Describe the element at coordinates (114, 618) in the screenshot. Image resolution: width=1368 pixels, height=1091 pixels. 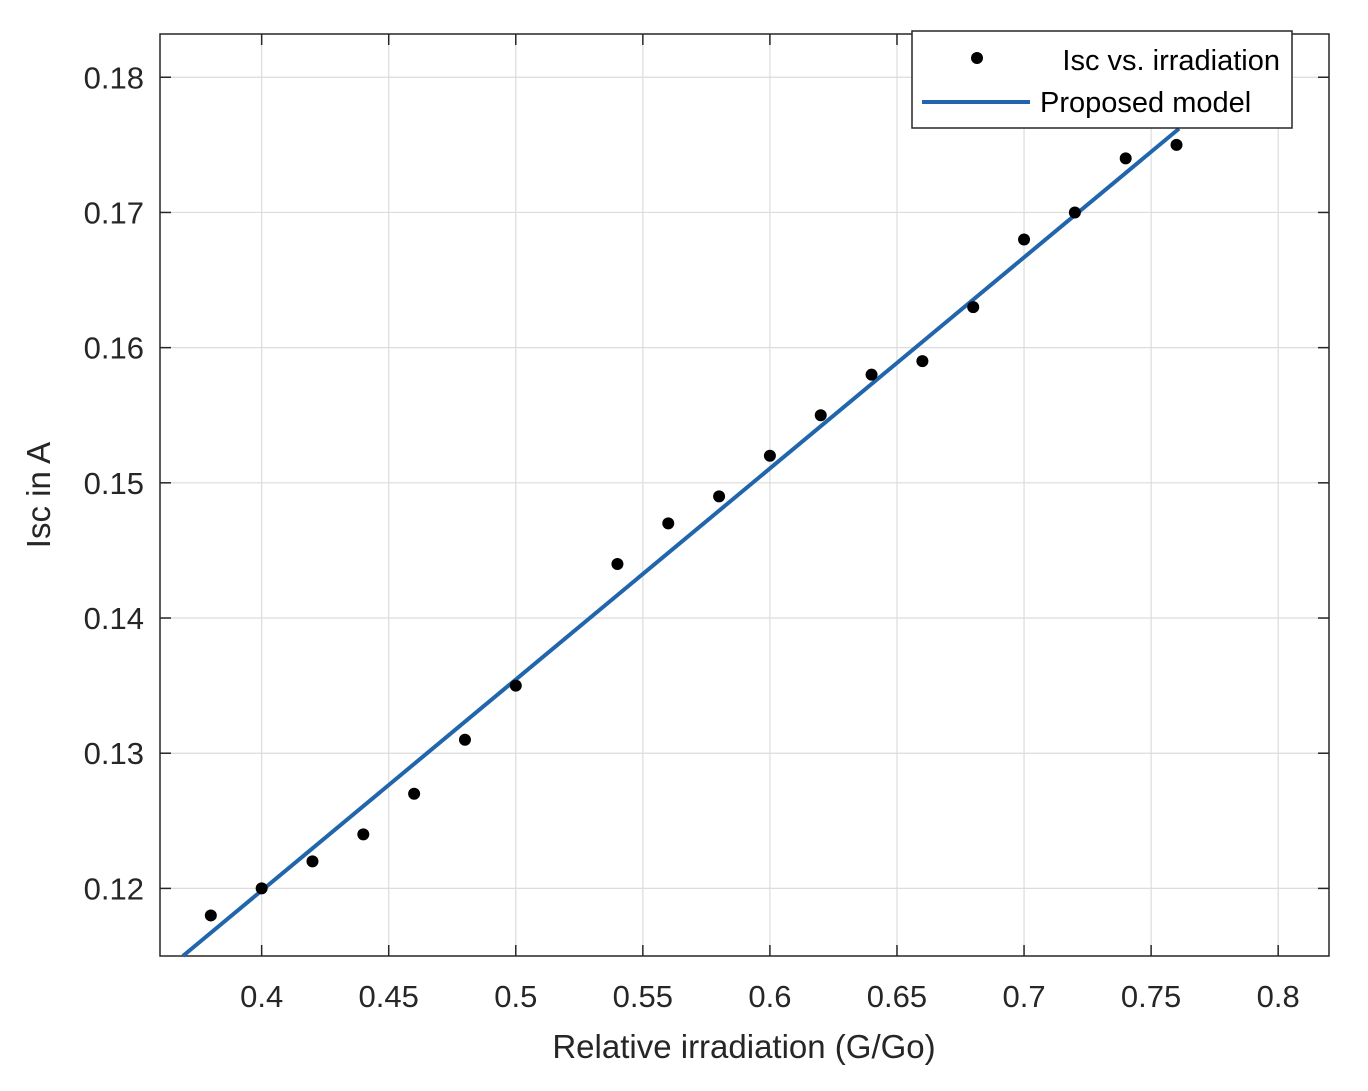
I see `y-tick-label: 0.14` at that location.